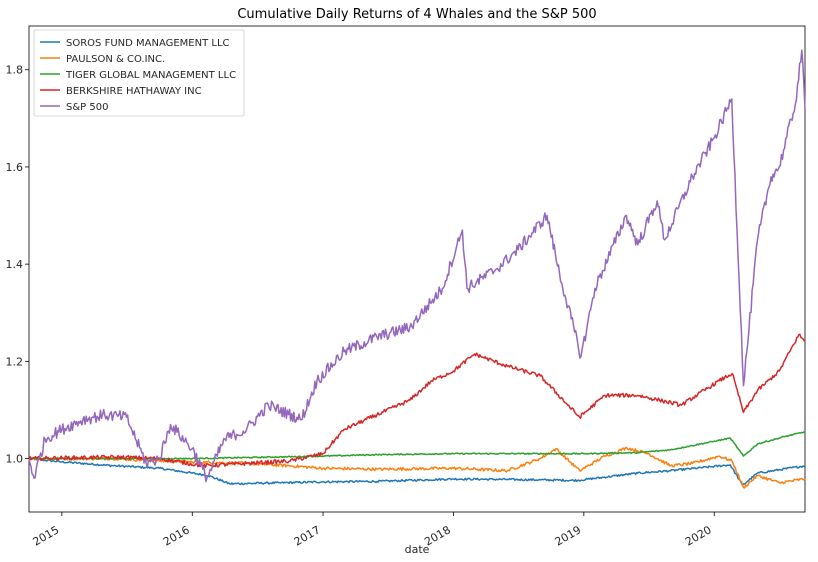 The image size is (818, 562). I want to click on y-tick-label: 1.6, so click(15, 167).